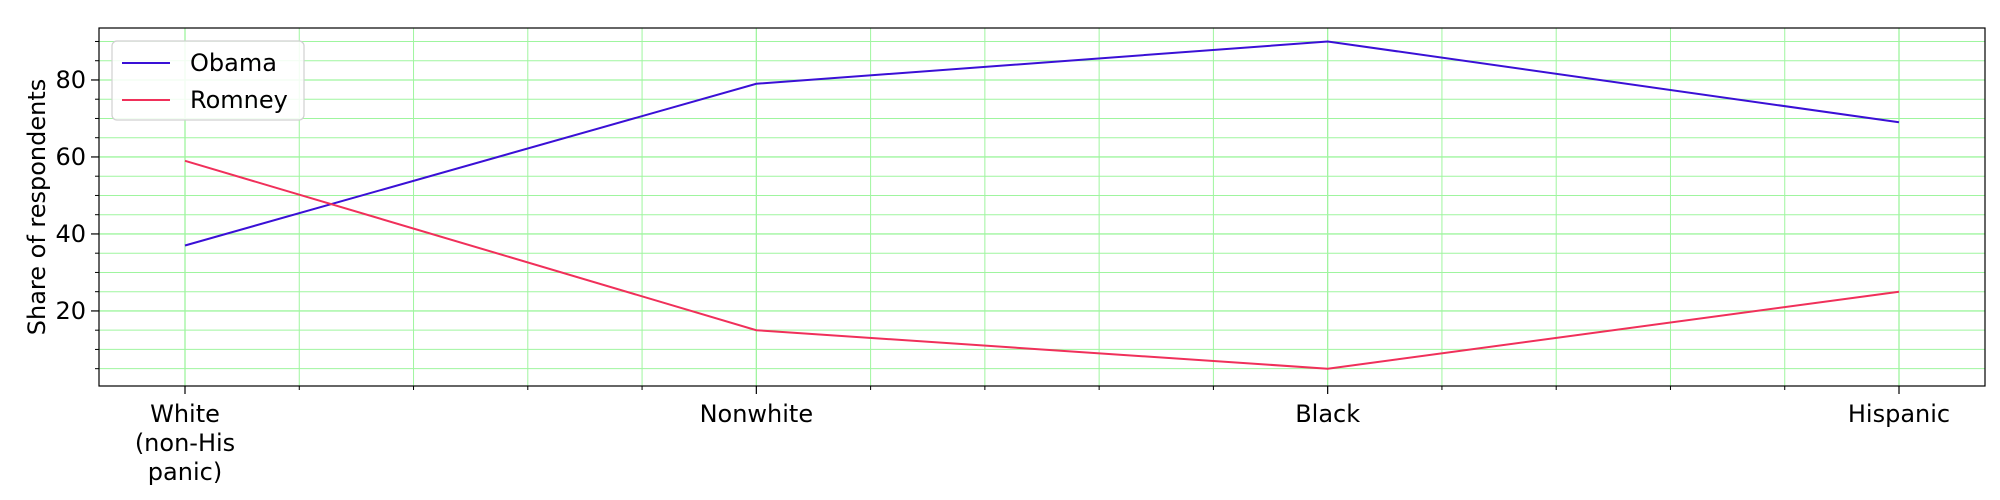 This screenshot has height=500, width=2000. Describe the element at coordinates (757, 414) in the screenshot. I see `x-tick-label: Nonwhite` at that location.